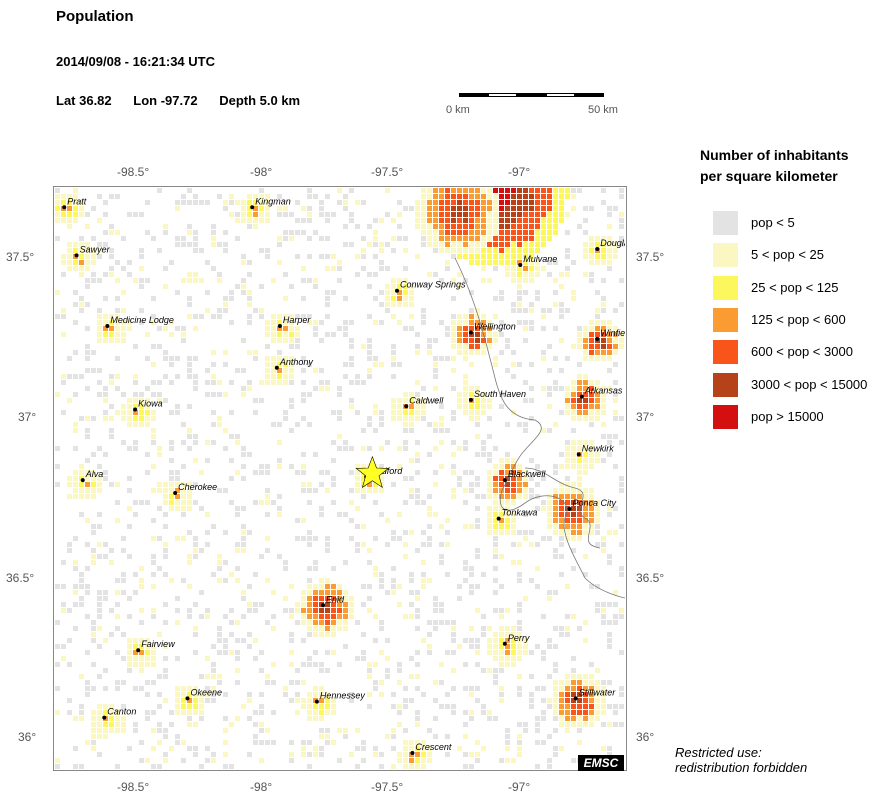  Describe the element at coordinates (20, 257) in the screenshot. I see `left-tick-label: 37.5°` at that location.